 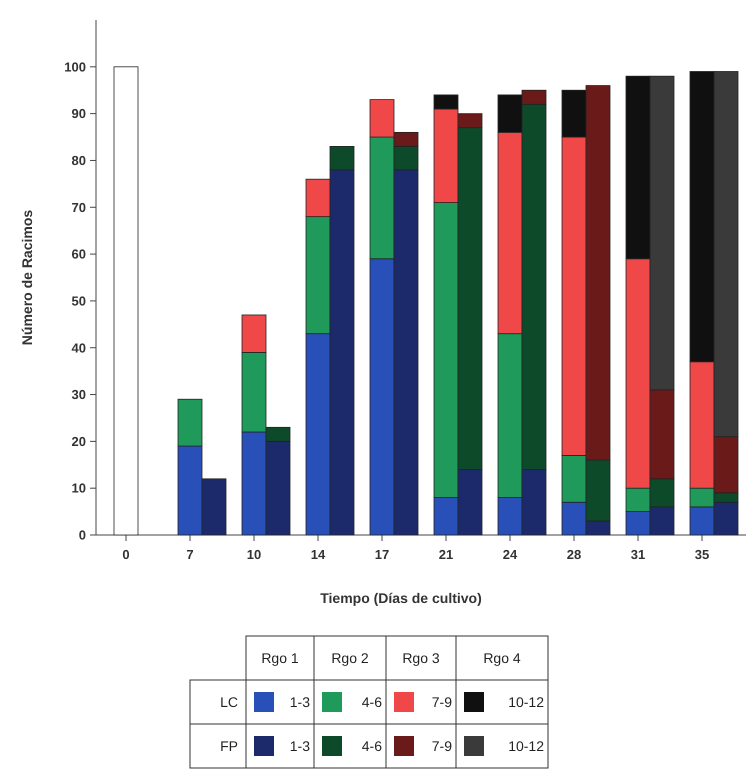 What do you see at coordinates (79, 254) in the screenshot?
I see `y-tick-label: 60` at bounding box center [79, 254].